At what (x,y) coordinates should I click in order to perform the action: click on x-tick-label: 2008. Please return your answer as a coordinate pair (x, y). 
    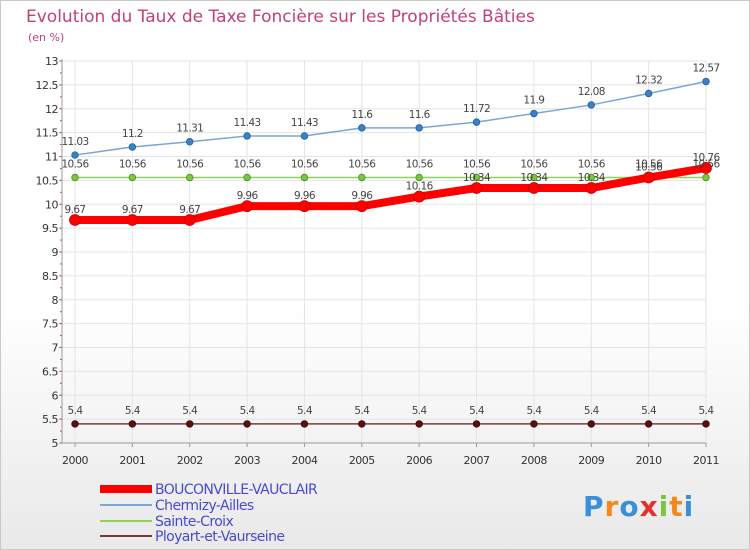
    Looking at the image, I should click on (534, 460).